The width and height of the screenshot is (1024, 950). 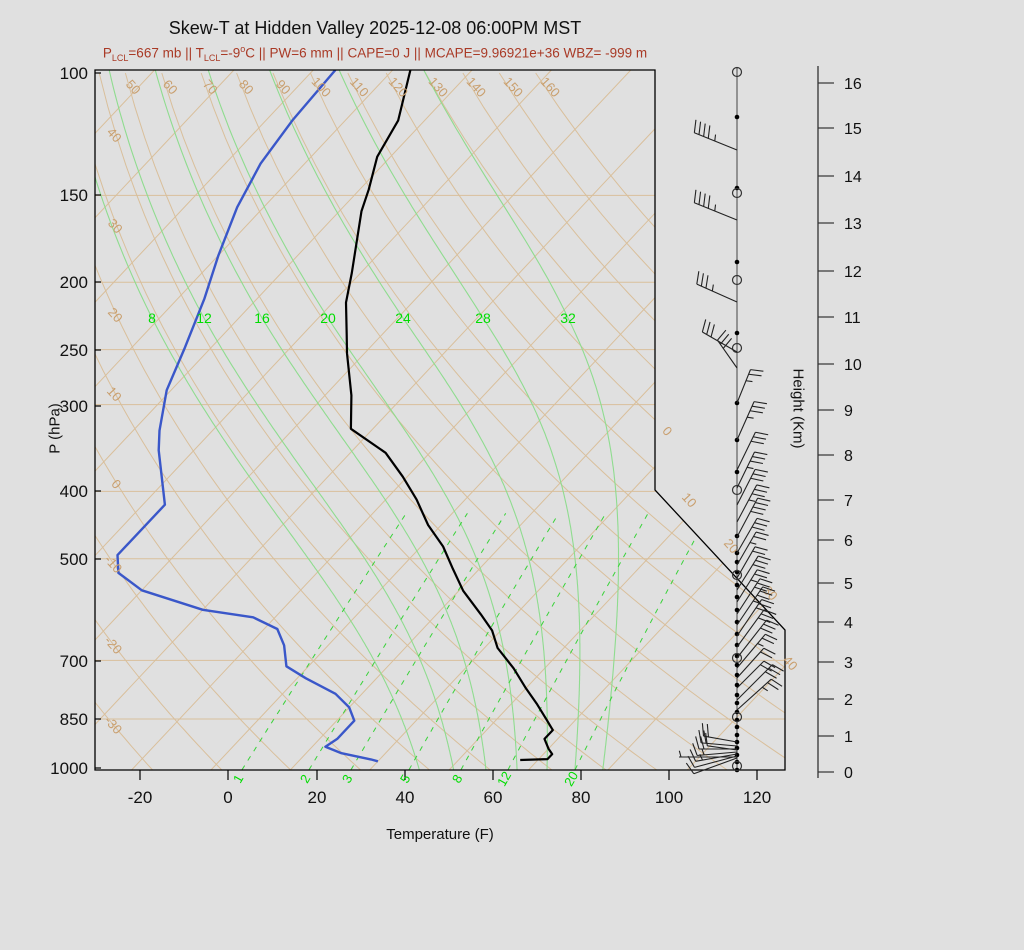 I want to click on height-tick-label: 0, so click(x=848, y=773).